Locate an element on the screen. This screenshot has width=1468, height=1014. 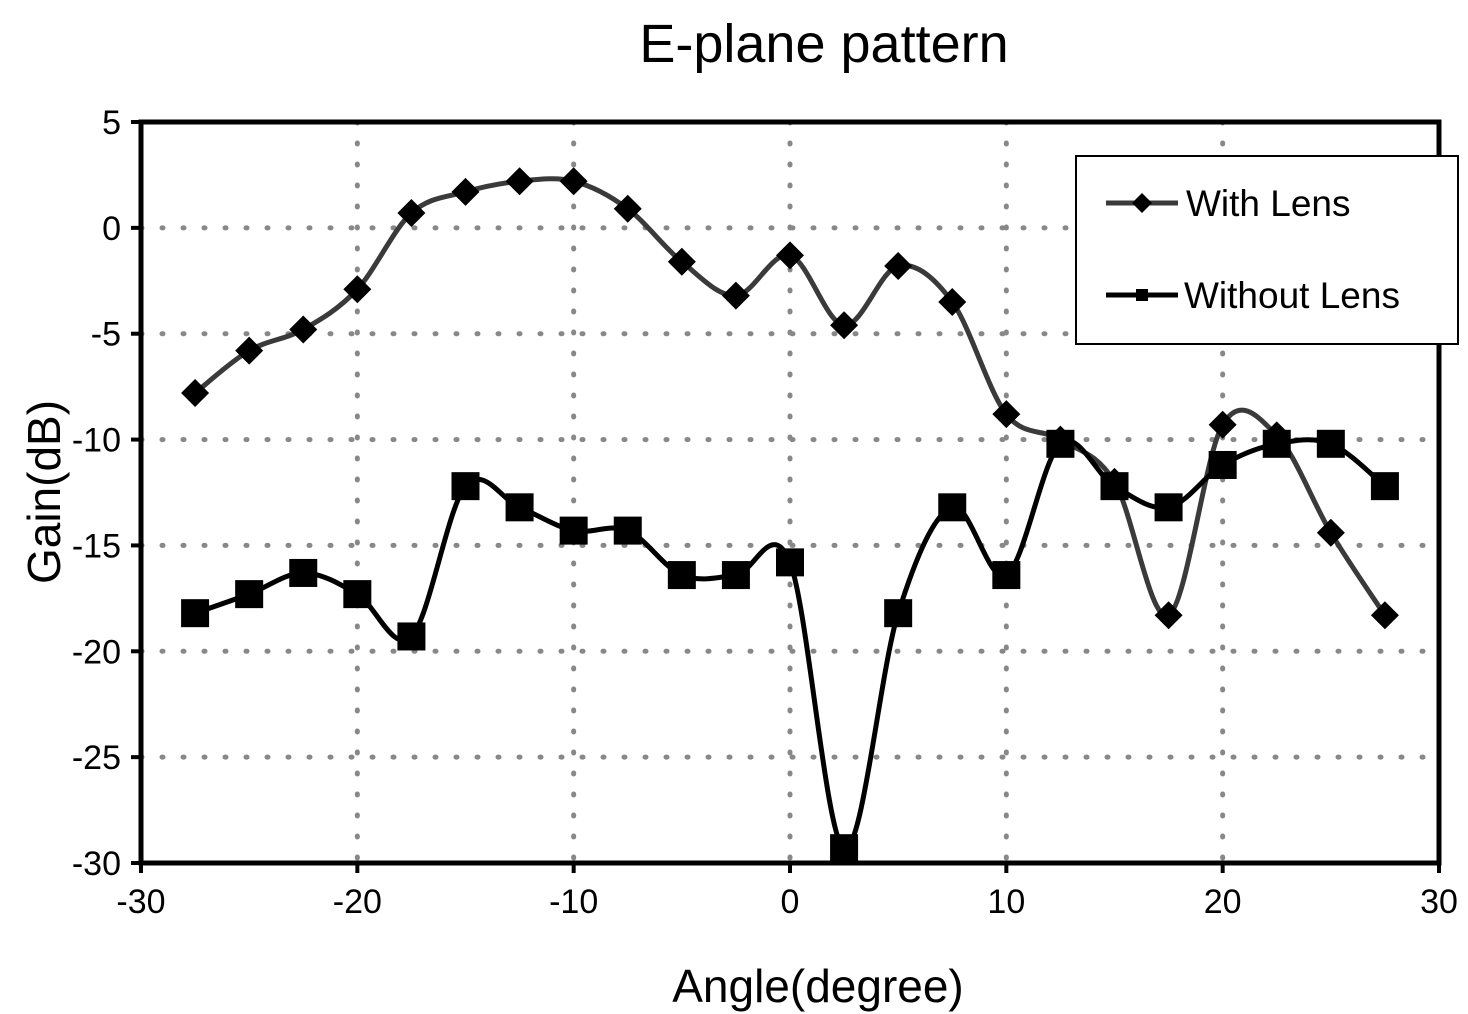
x-tick-label: -10 is located at coordinates (573, 902).